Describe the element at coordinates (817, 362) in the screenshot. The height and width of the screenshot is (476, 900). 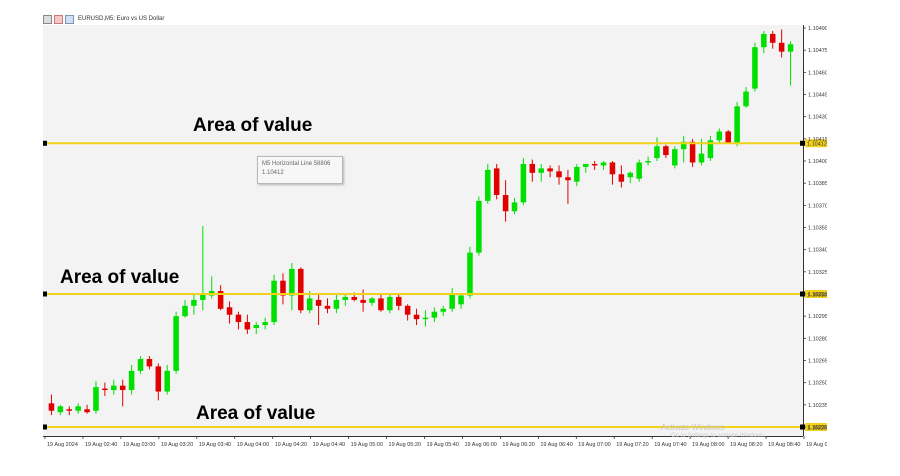
I see `price-tick-label: 1.10265` at that location.